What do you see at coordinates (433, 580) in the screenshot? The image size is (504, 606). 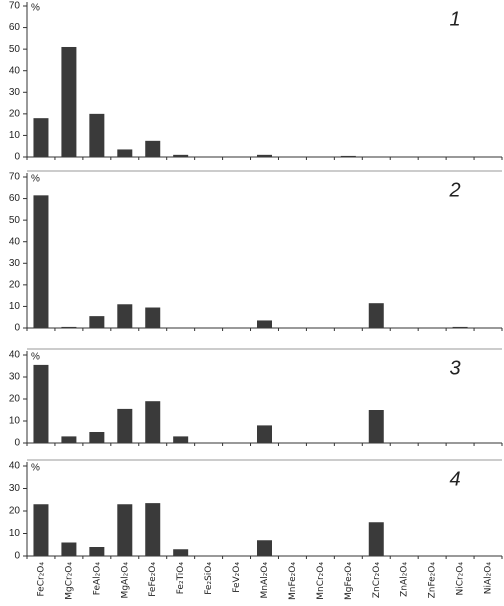 I see `x-tick-label: ZnFe₂O₄` at bounding box center [433, 580].